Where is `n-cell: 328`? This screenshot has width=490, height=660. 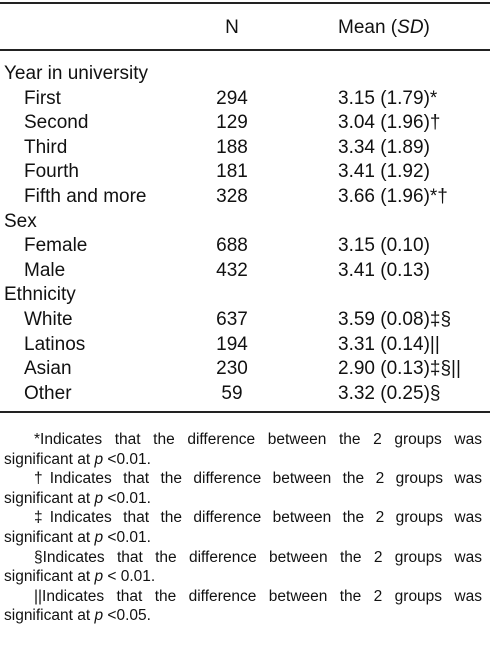
n-cell: 328 is located at coordinates (232, 196).